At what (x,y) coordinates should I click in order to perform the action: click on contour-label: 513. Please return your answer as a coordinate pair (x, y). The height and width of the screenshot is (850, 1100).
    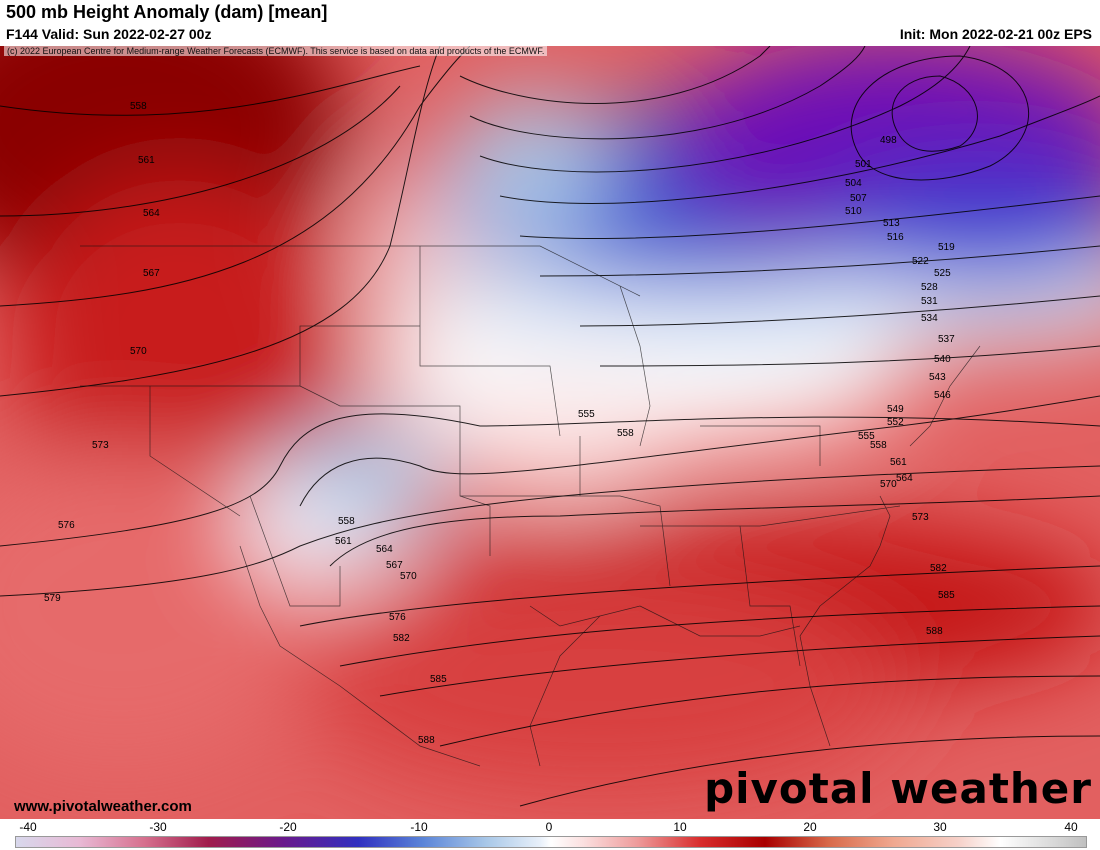
    Looking at the image, I should click on (891, 223).